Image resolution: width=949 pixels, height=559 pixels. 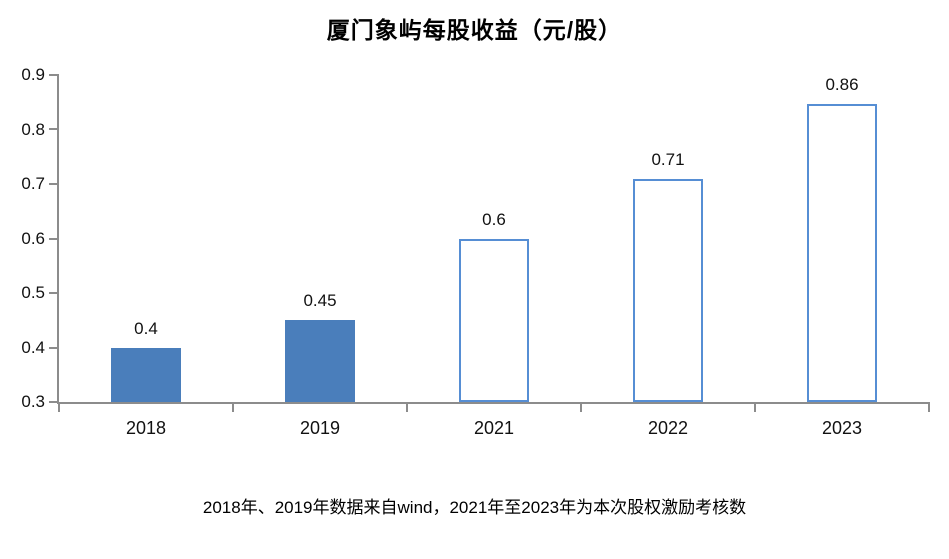 I want to click on x-axis-label-2023: 2023, so click(x=842, y=428).